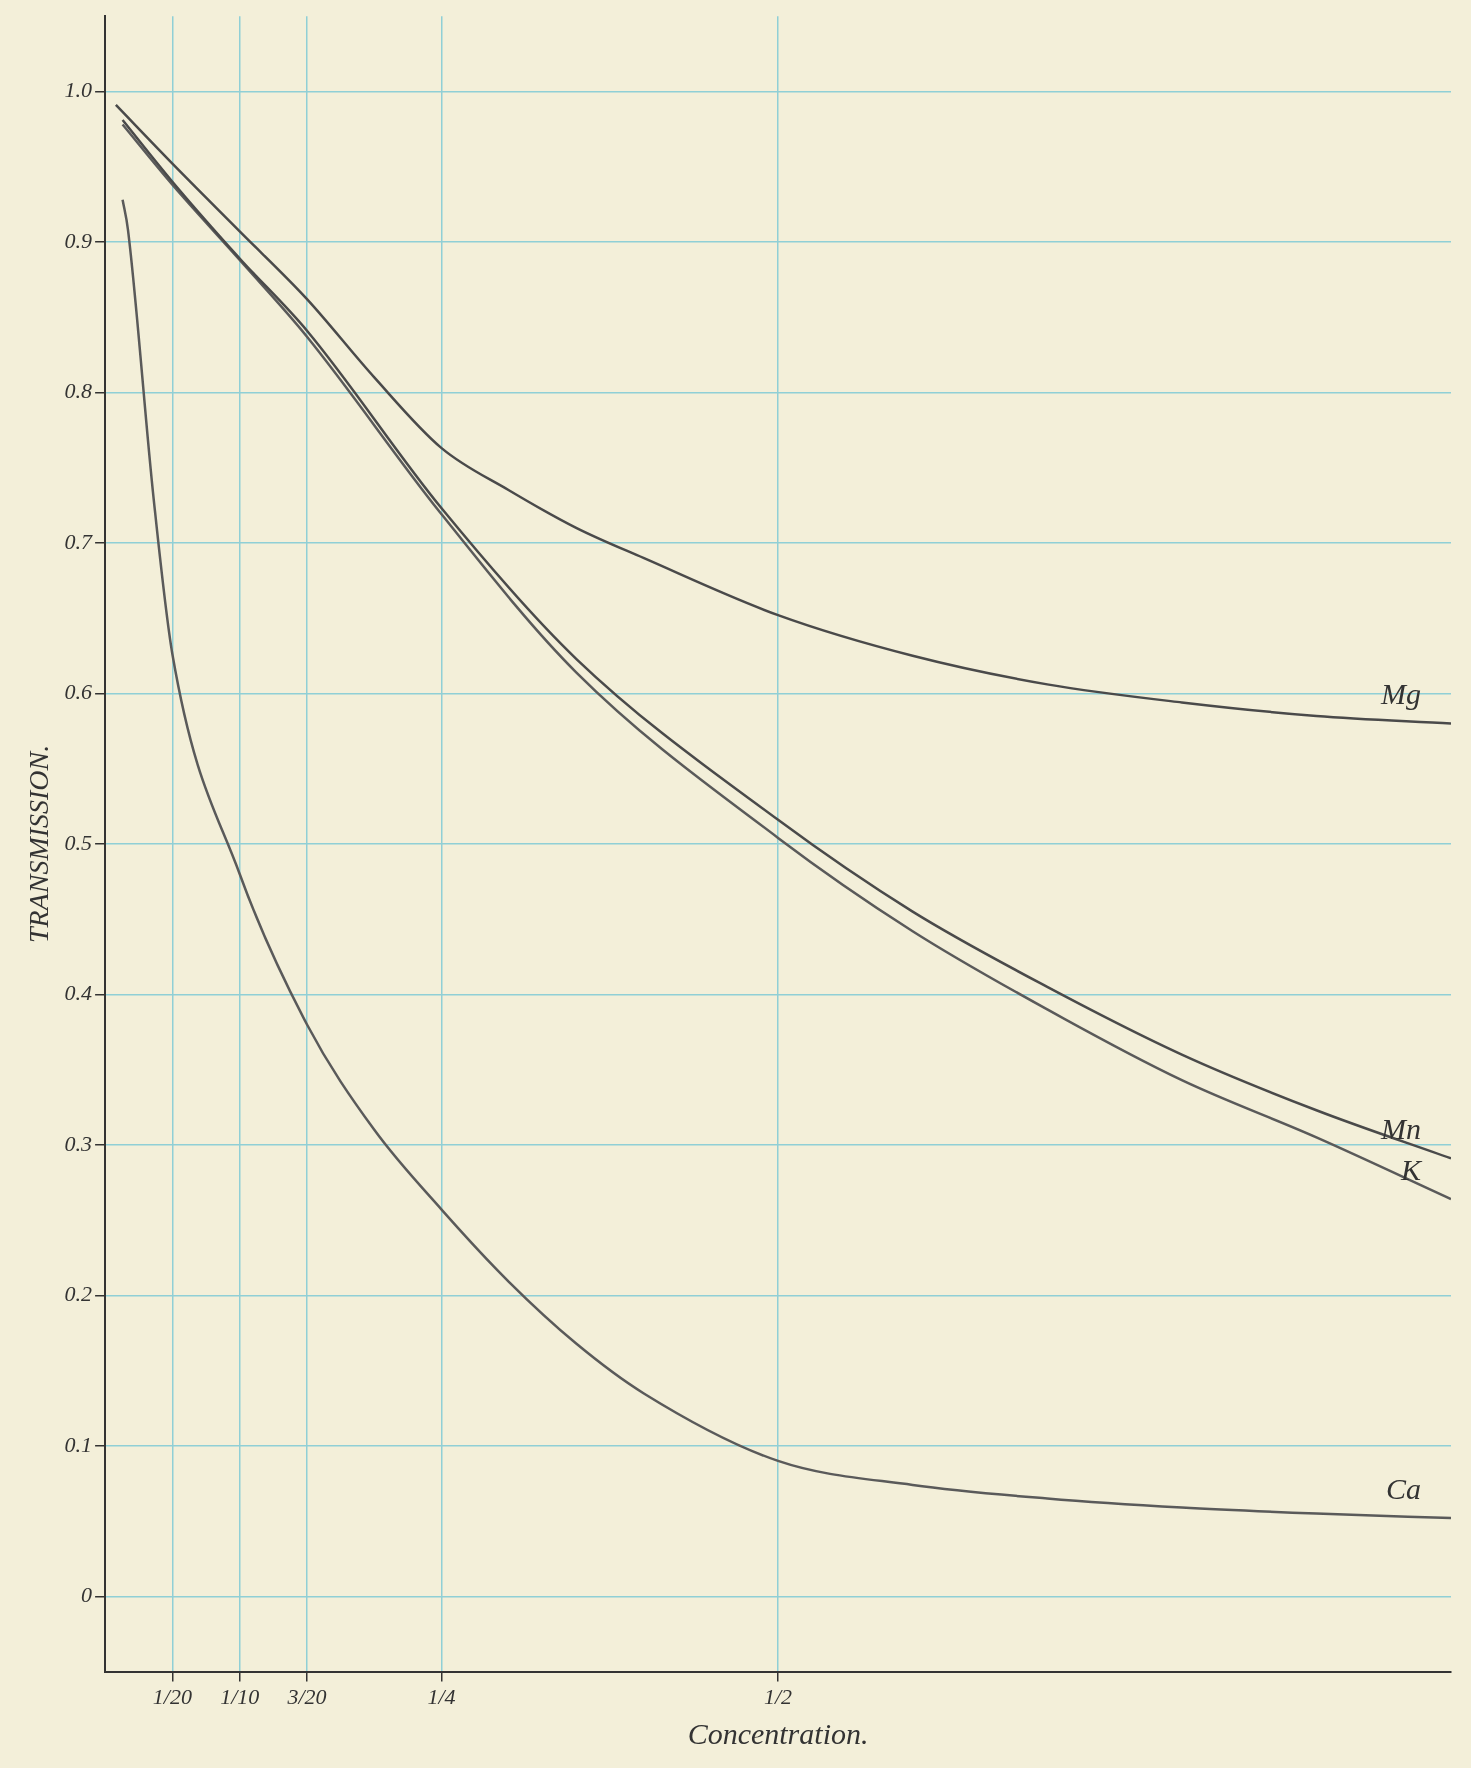  Describe the element at coordinates (1400, 694) in the screenshot. I see `series-label: Mg` at that location.